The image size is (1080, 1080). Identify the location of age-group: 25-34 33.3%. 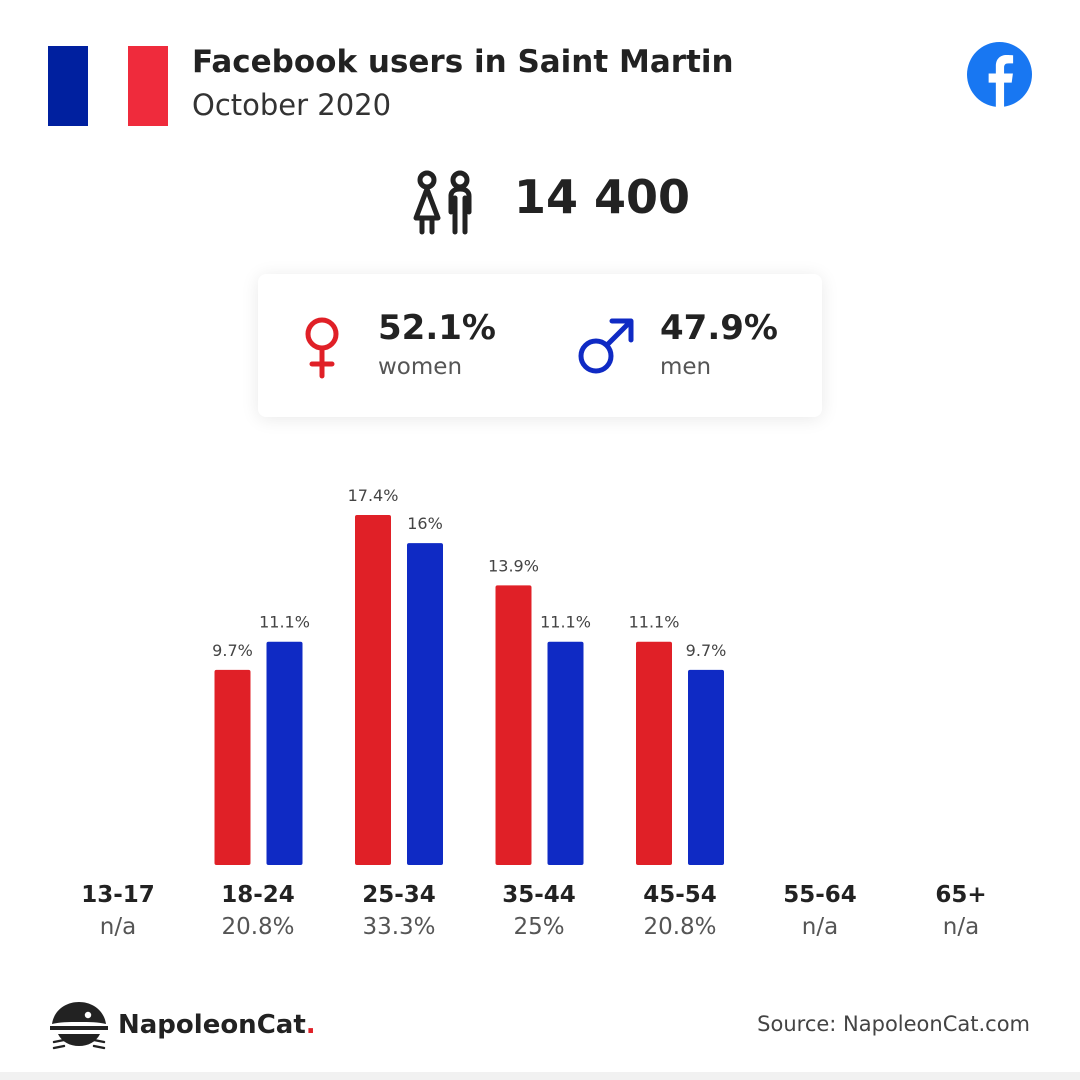
(399, 911).